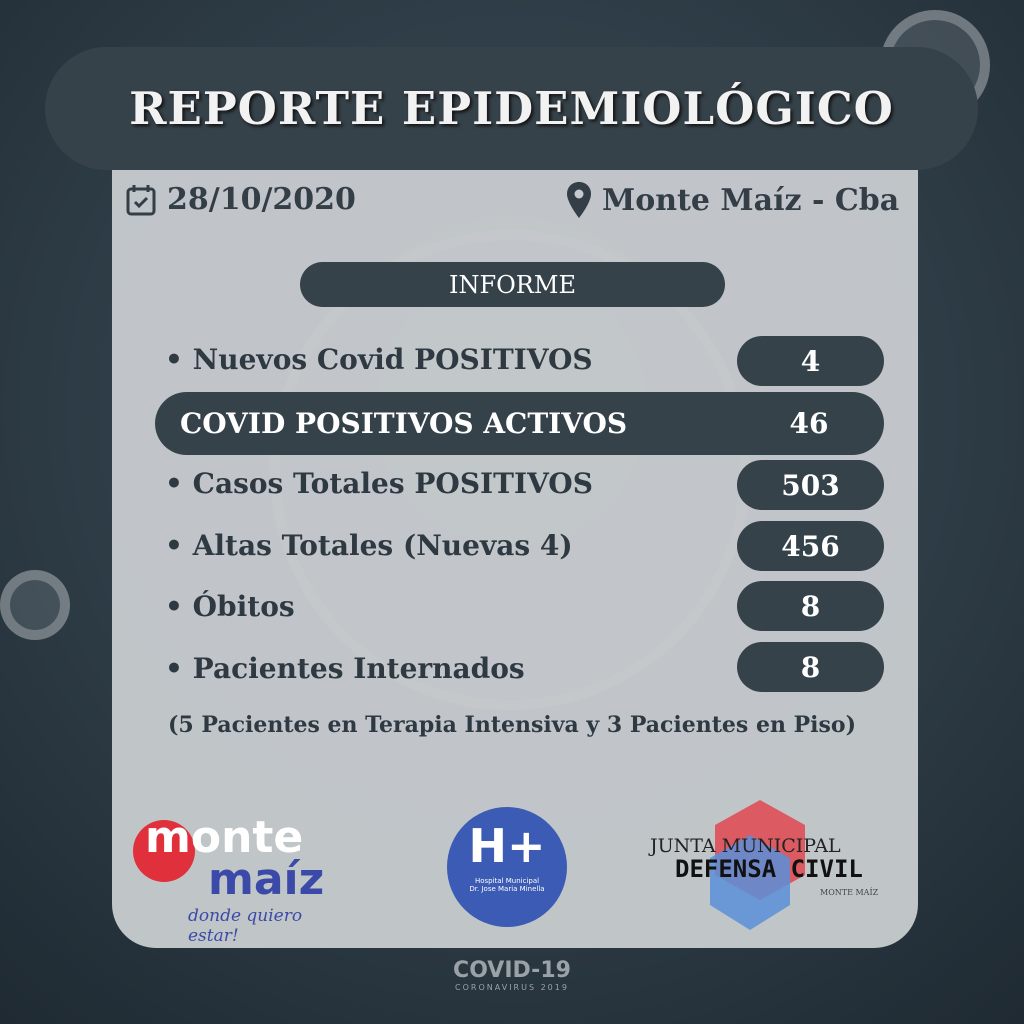 The image size is (1024, 1024). What do you see at coordinates (769, 869) in the screenshot?
I see `logo-text: DEFENSA CIVIL` at bounding box center [769, 869].